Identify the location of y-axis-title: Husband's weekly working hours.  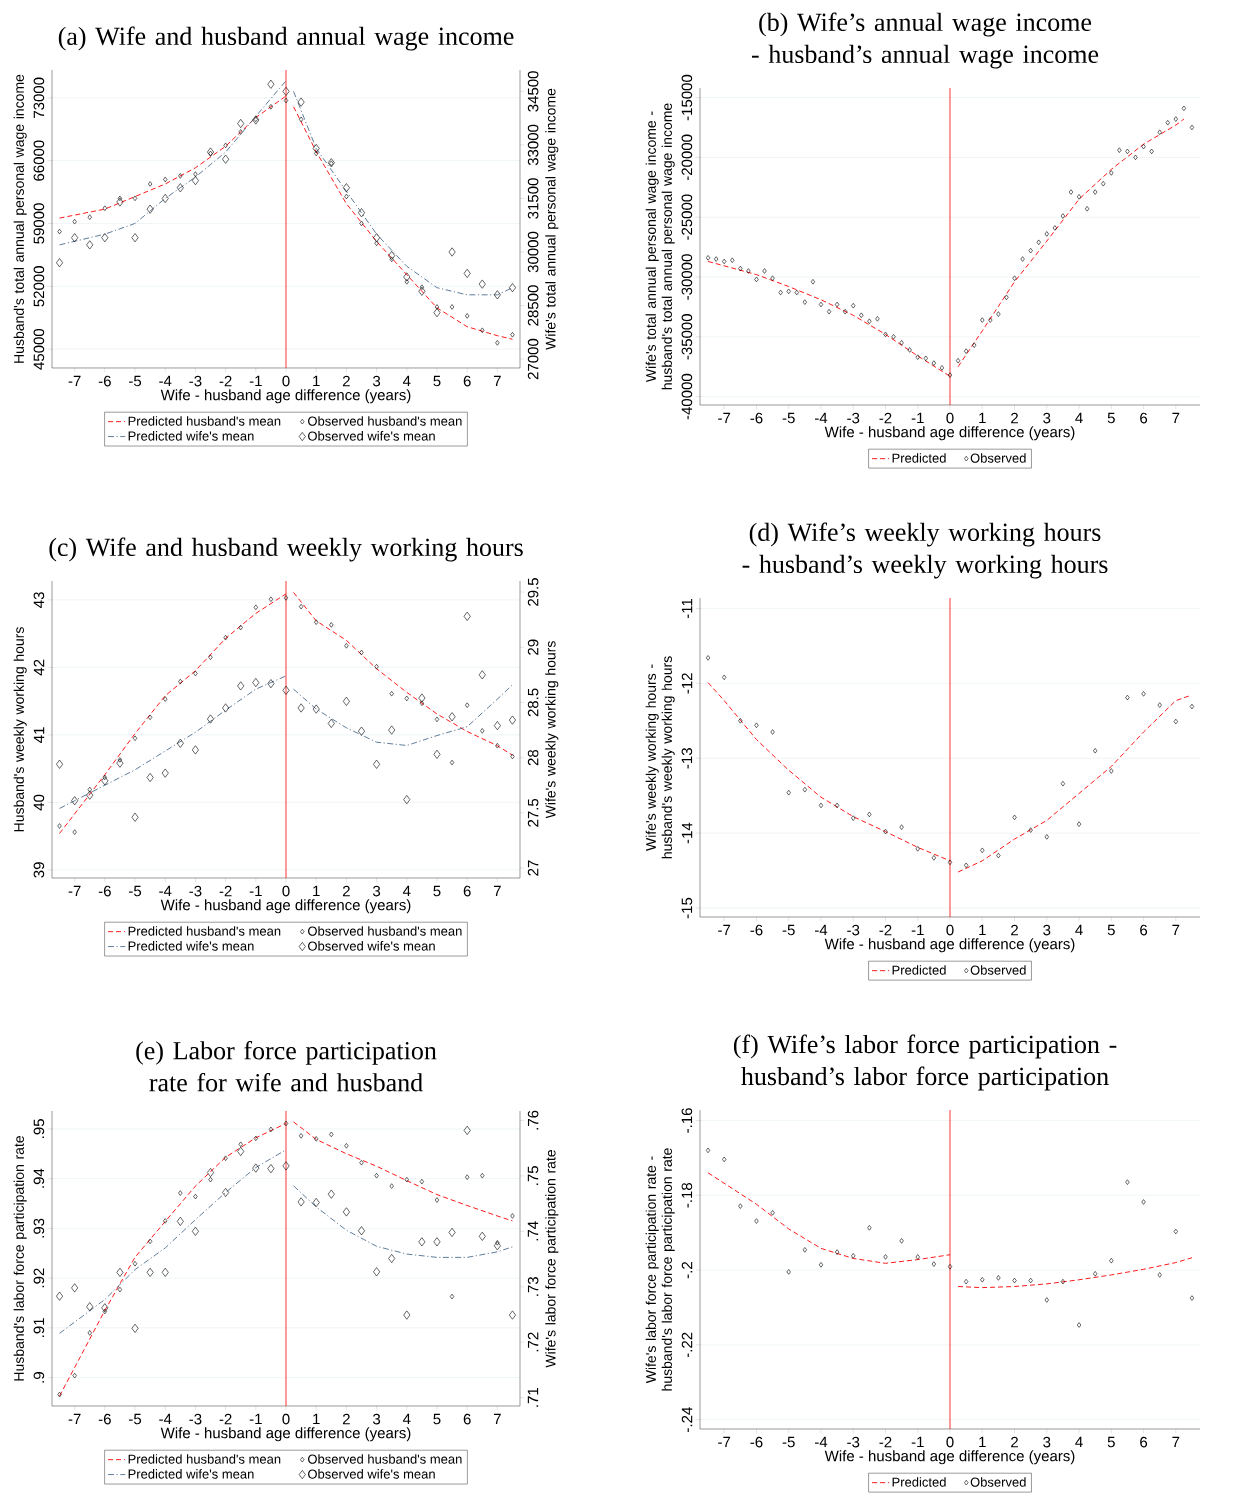
(20, 729).